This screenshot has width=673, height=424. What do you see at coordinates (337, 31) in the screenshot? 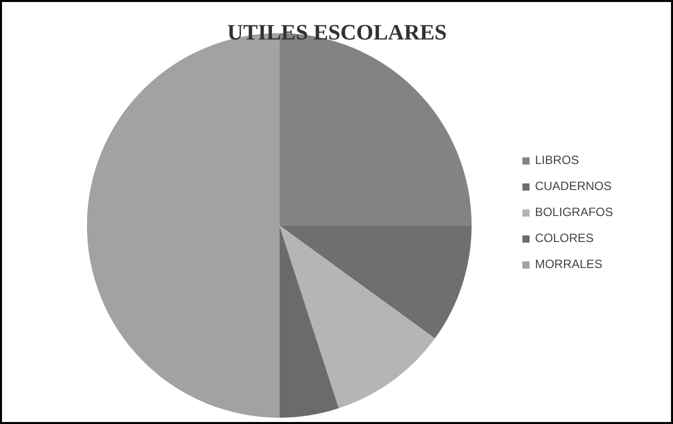
I see `chart-title: UTILES ESCOLARES` at bounding box center [337, 31].